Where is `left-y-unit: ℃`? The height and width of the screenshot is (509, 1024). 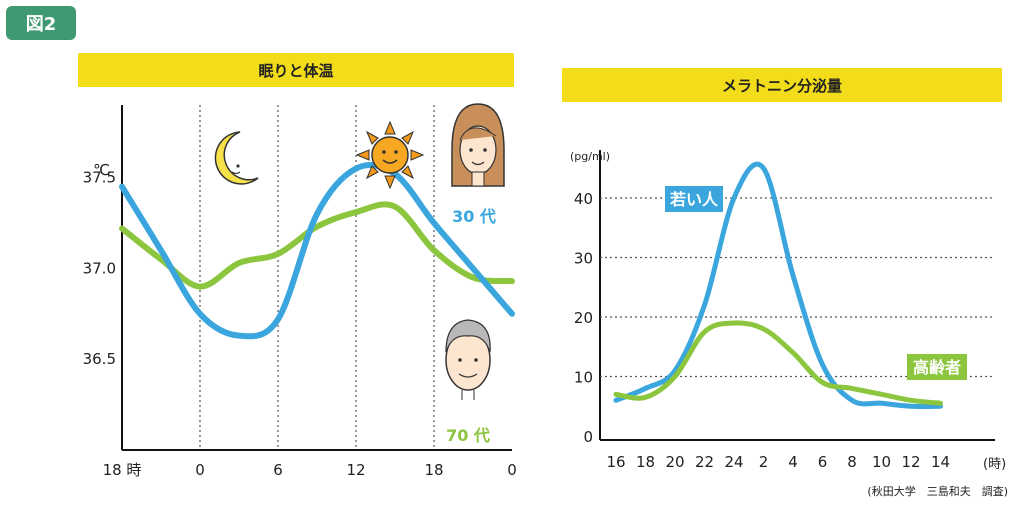
left-y-unit: ℃ is located at coordinates (101, 170).